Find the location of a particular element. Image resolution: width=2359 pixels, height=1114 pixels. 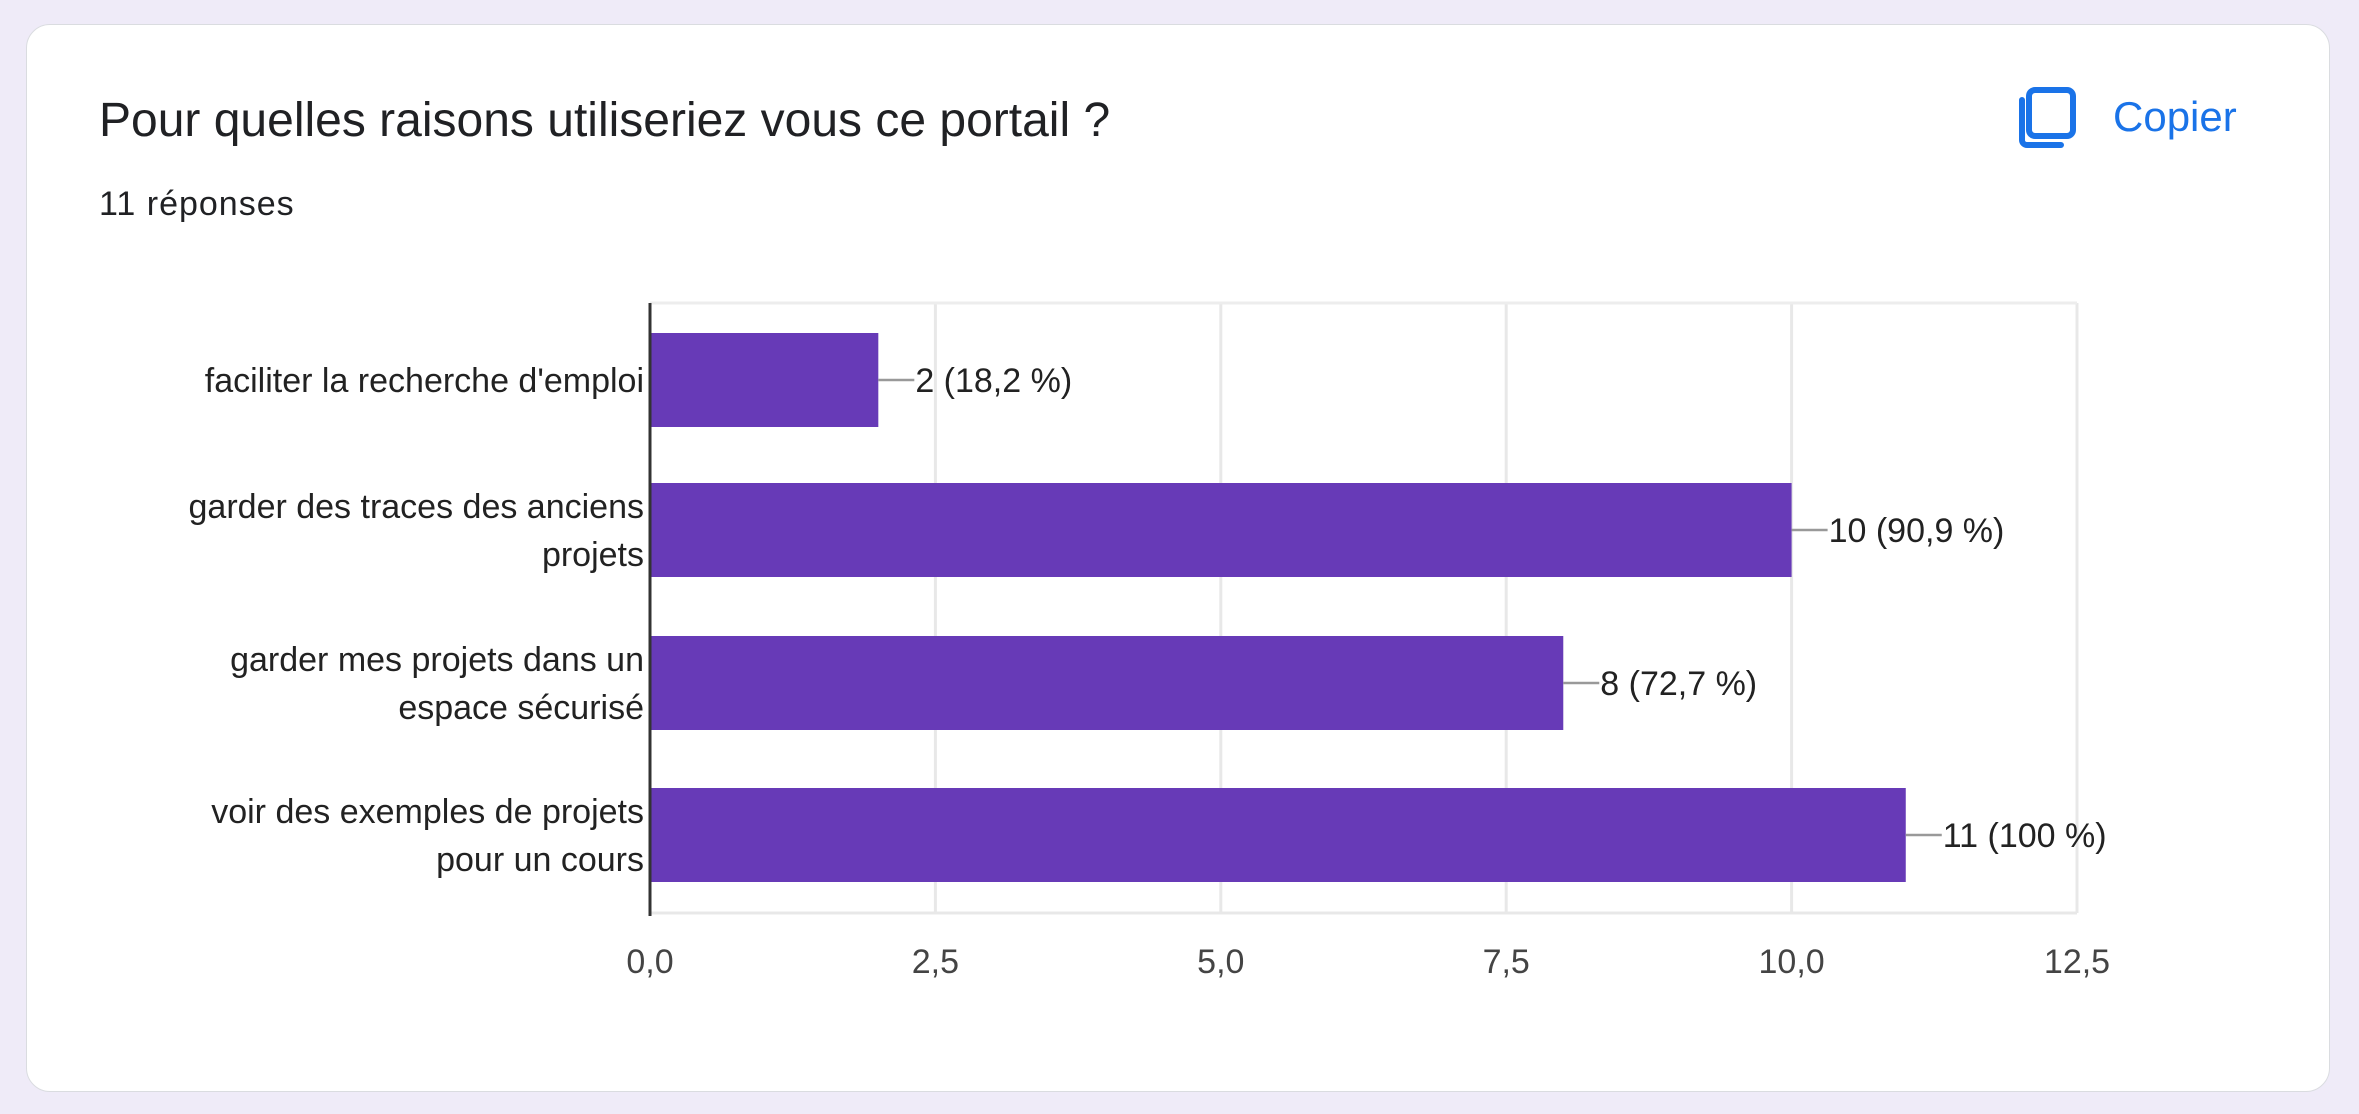

data-label: 10 (90,9 %) is located at coordinates (1917, 531).